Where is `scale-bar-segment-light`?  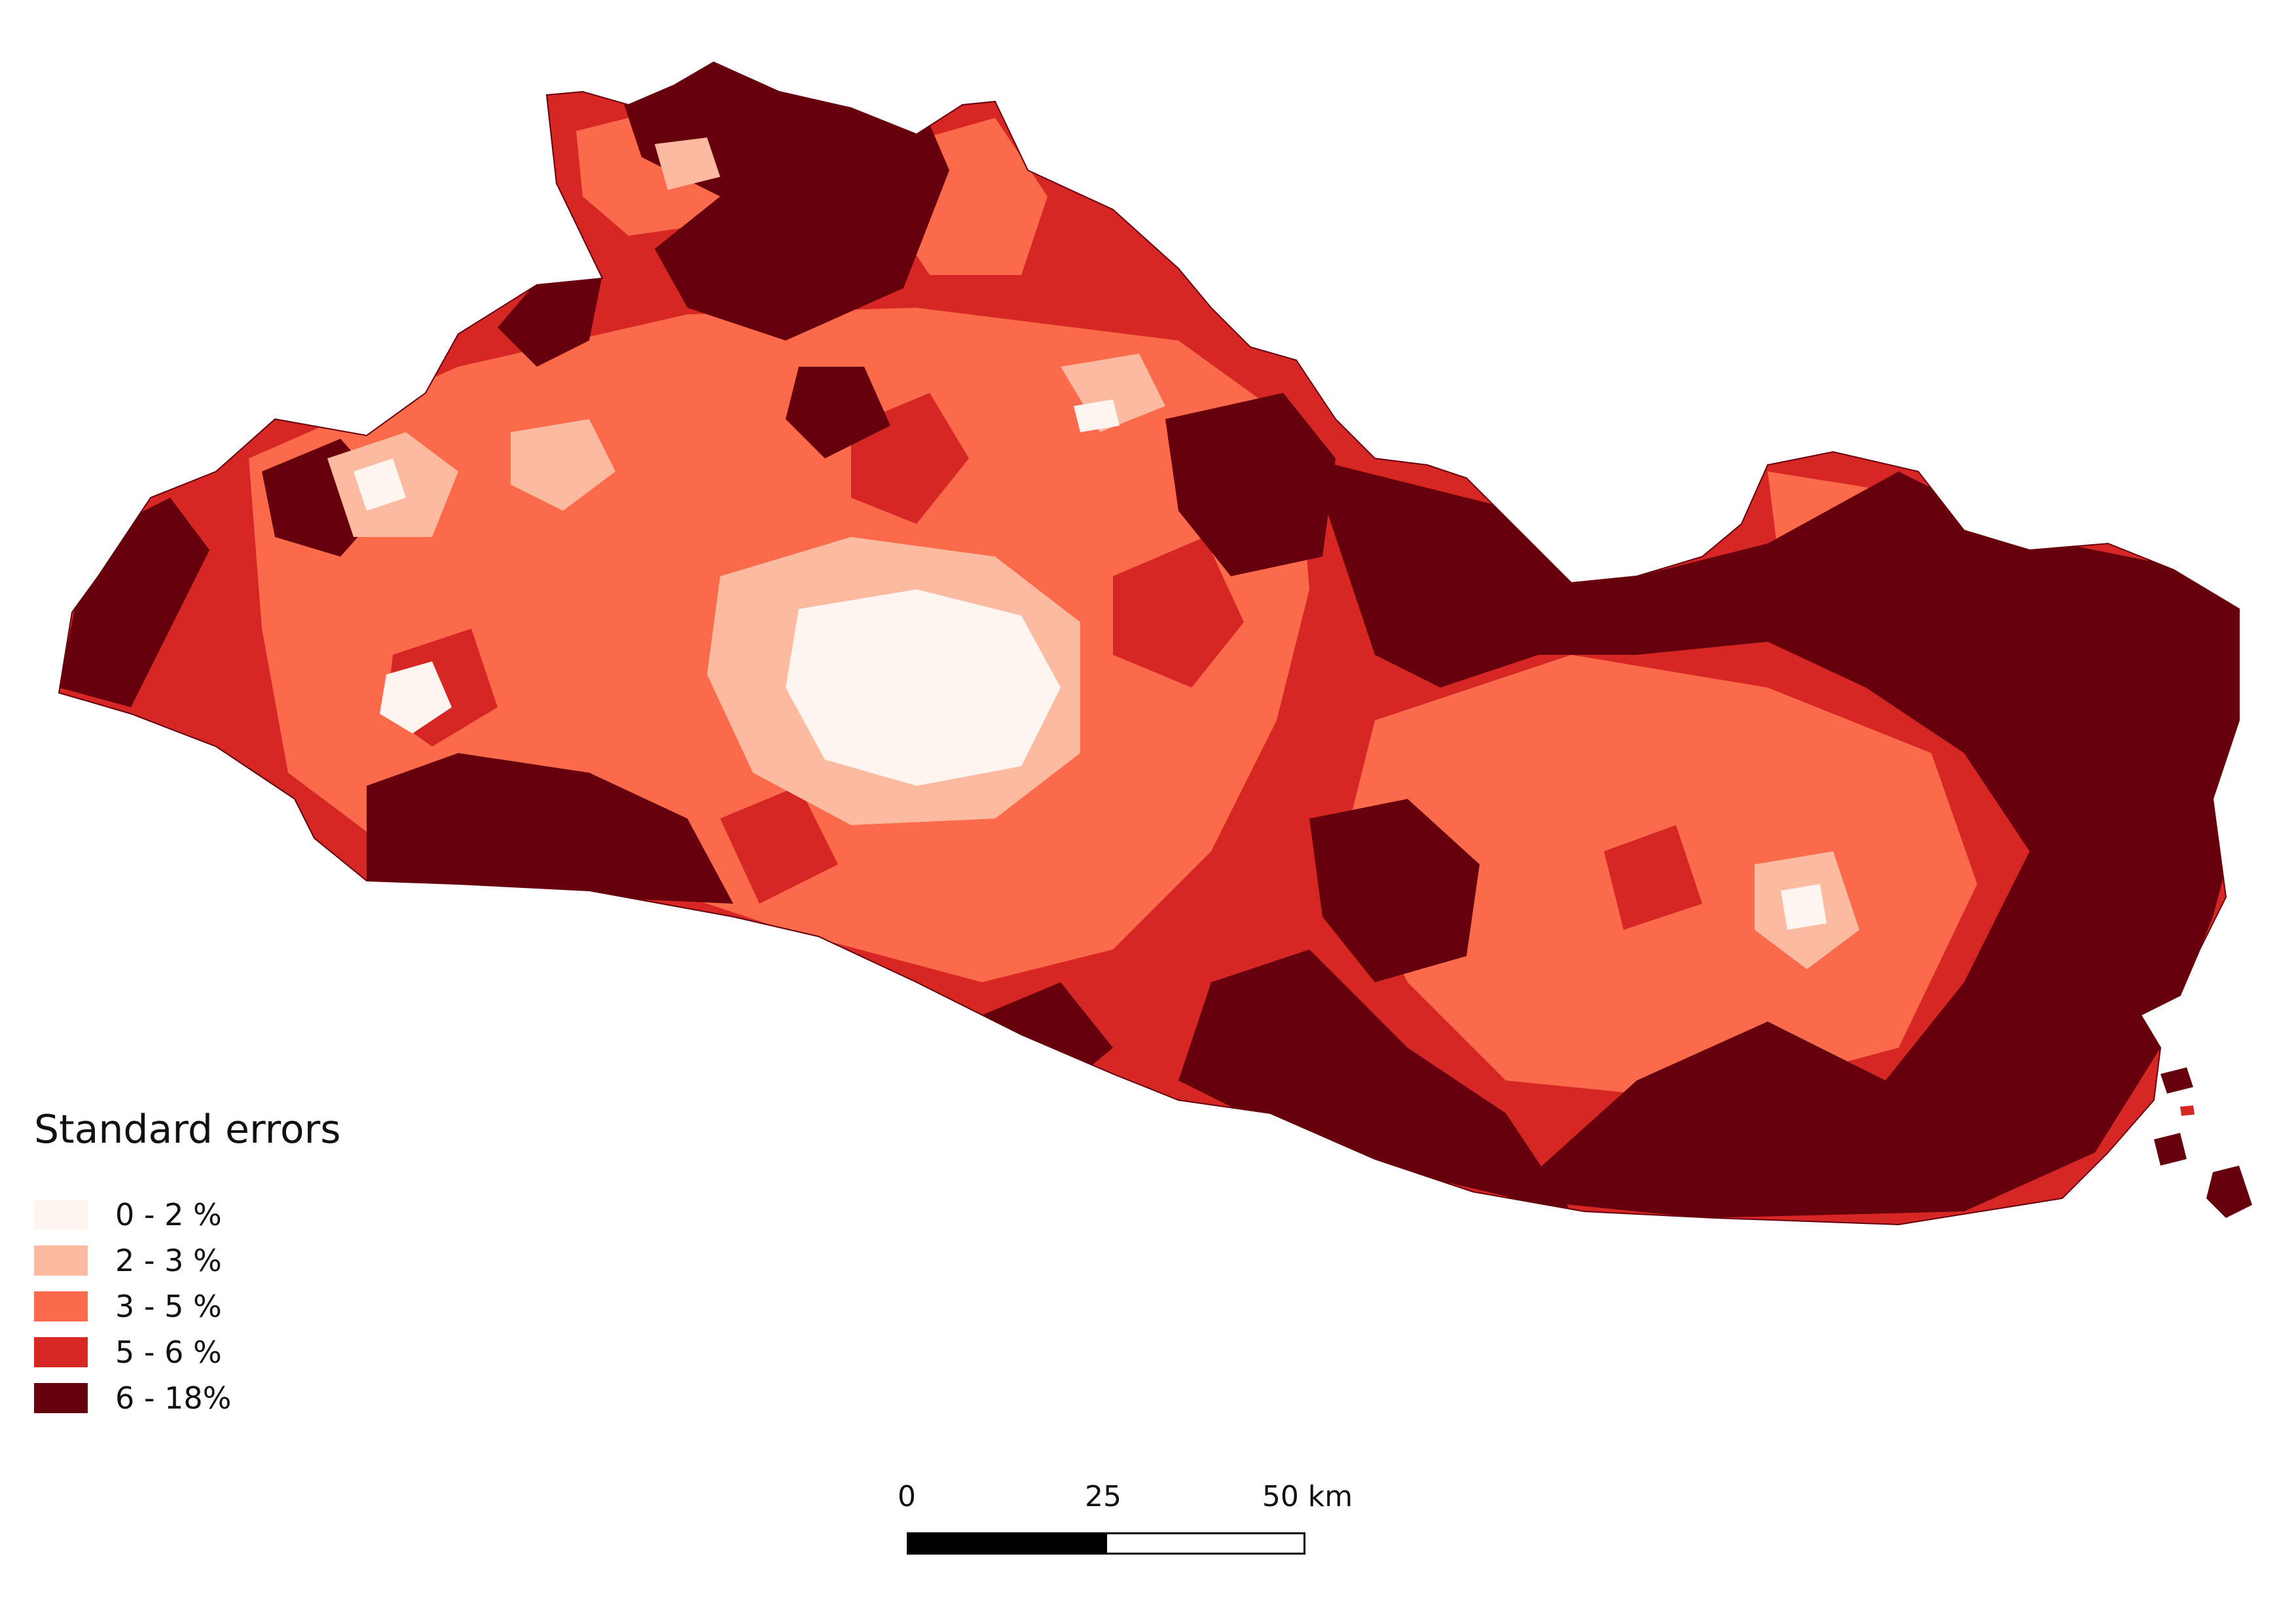
scale-bar-segment-light is located at coordinates (1205, 1543).